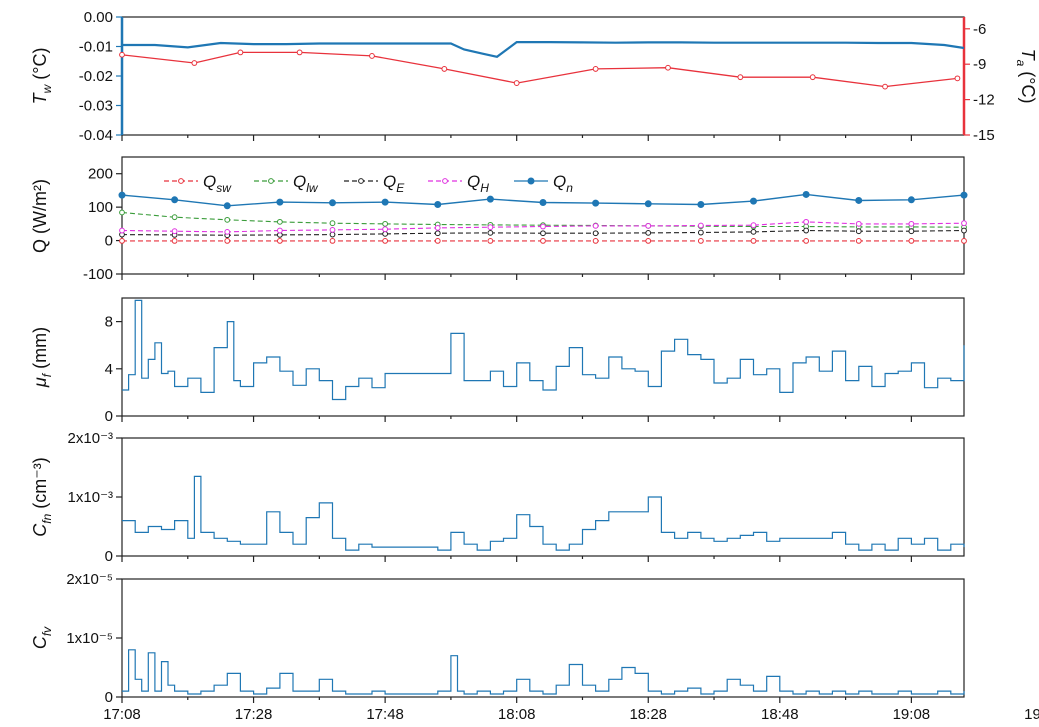 The image size is (1039, 727). I want to click on panel-e-y-label: Cfv, so click(42, 637).